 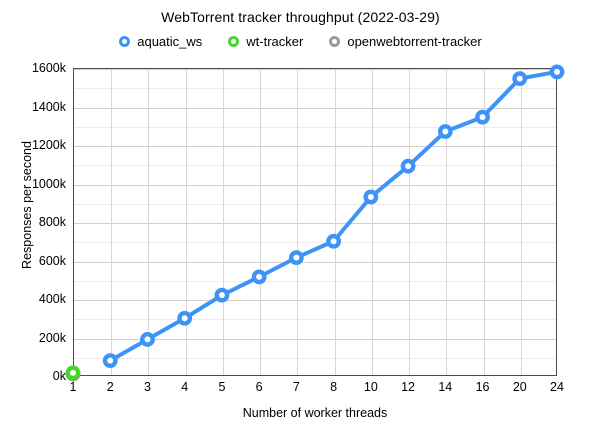 What do you see at coordinates (52, 260) in the screenshot?
I see `y-axis-tick-label: 600k` at bounding box center [52, 260].